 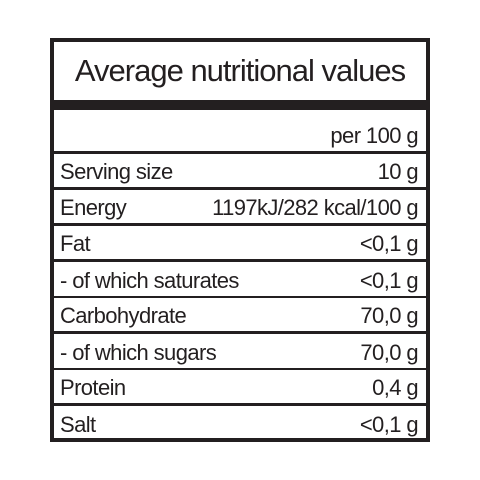 I want to click on column-header-per-100g: per 100 g, so click(x=374, y=135).